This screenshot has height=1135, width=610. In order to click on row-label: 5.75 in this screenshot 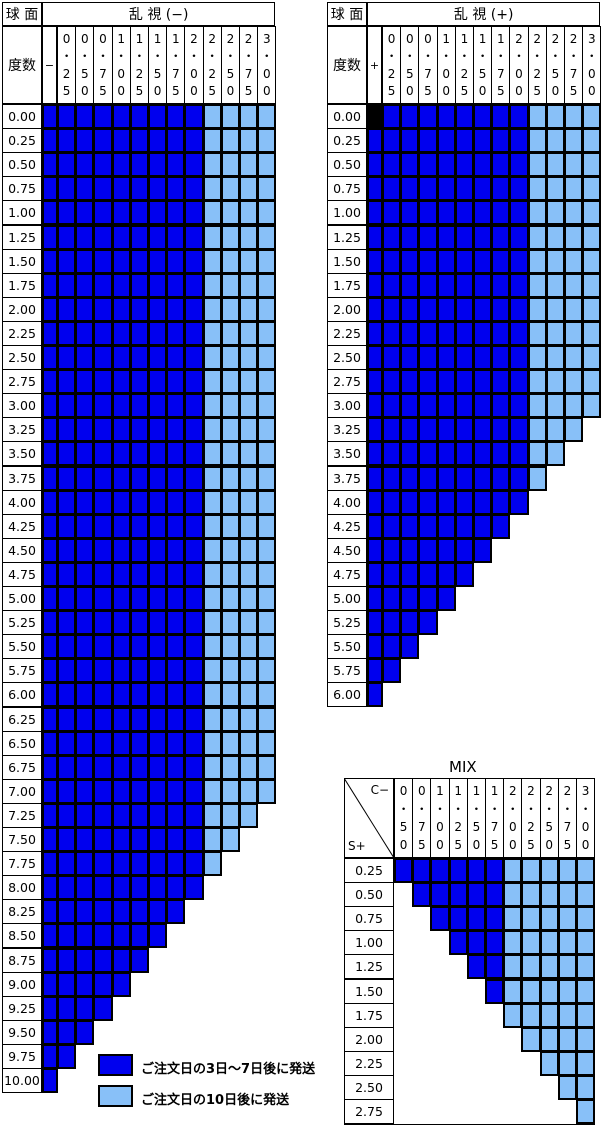, I will do `click(22, 671)`.